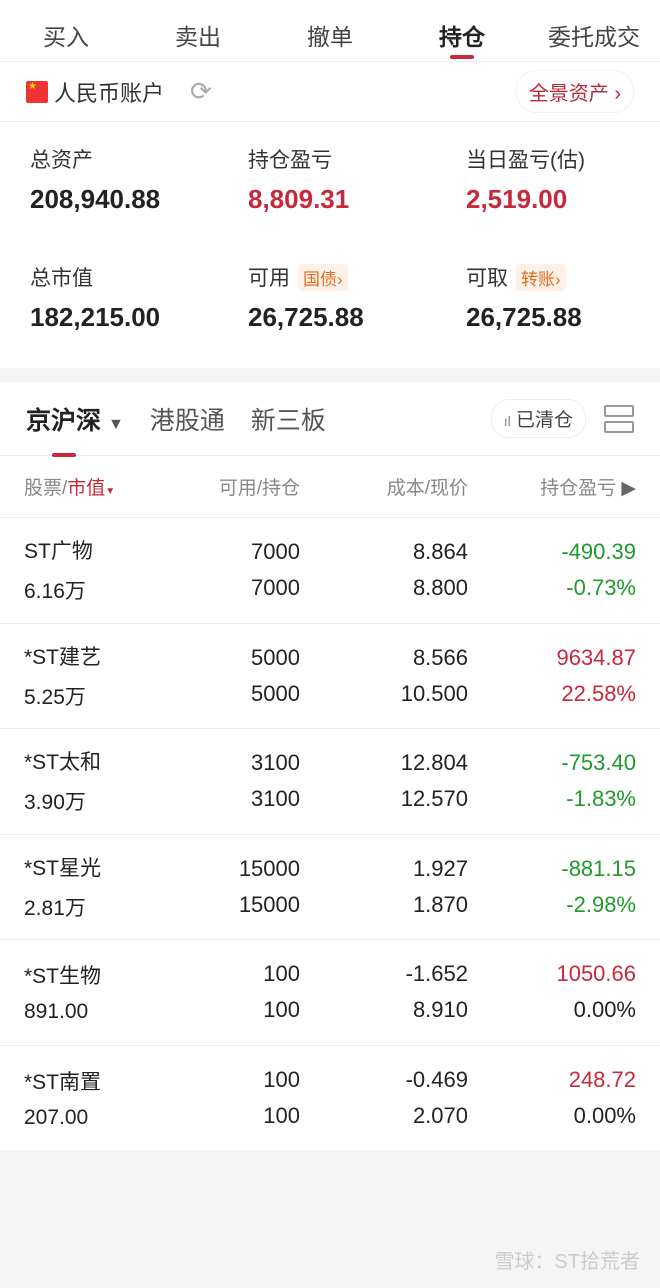 The width and height of the screenshot is (660, 1288). Describe the element at coordinates (440, 588) in the screenshot. I see `price: 8.800` at that location.